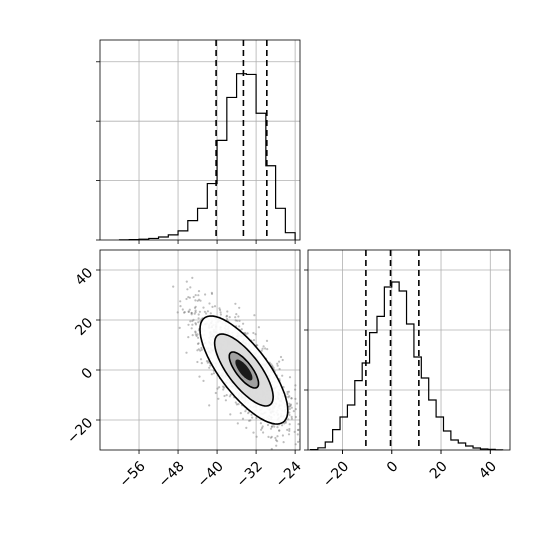  What do you see at coordinates (439, 470) in the screenshot?
I see `right-hist-x-tick-label-2: 20` at bounding box center [439, 470].